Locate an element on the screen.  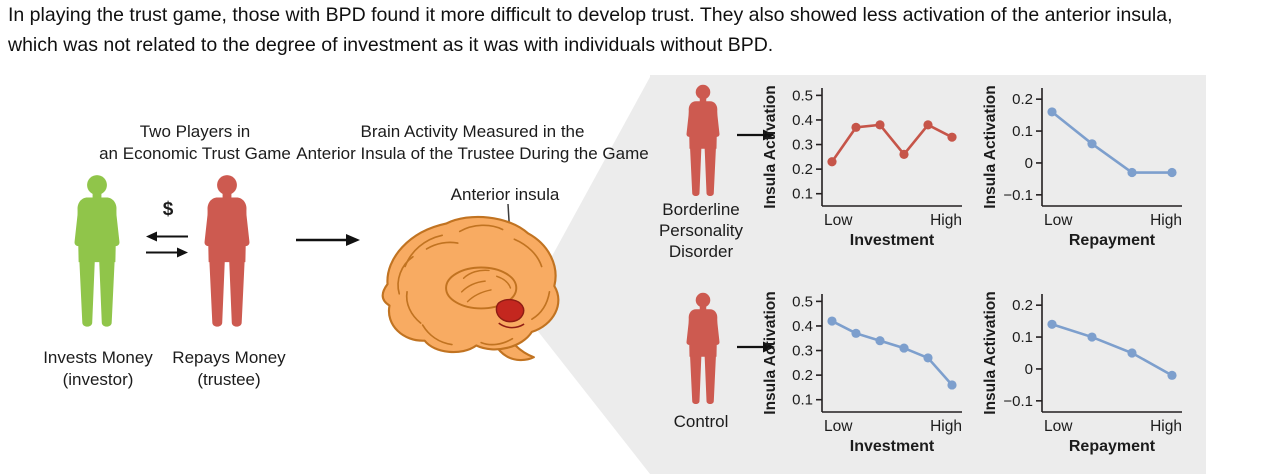
trustee-label: Repays Money (trustee) is located at coordinates (229, 368).